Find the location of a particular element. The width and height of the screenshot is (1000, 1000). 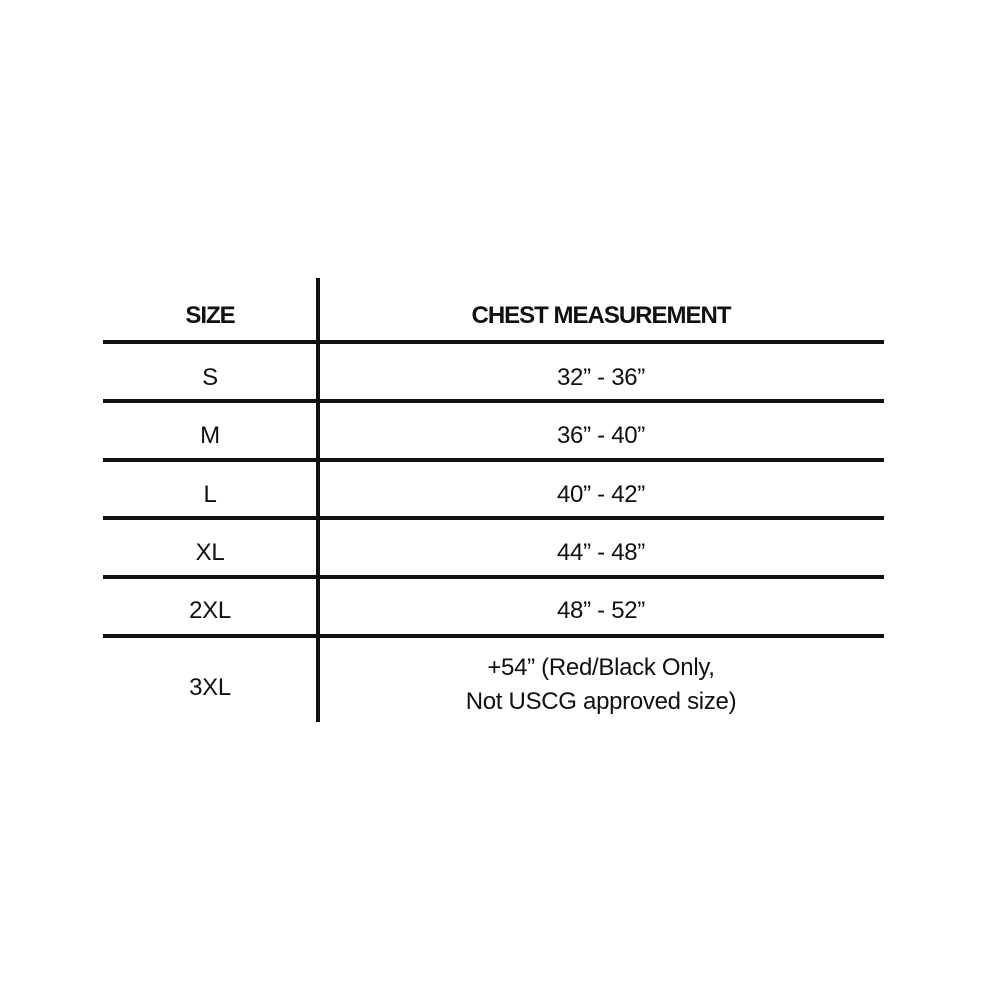

size-cell: 2XL is located at coordinates (210, 610).